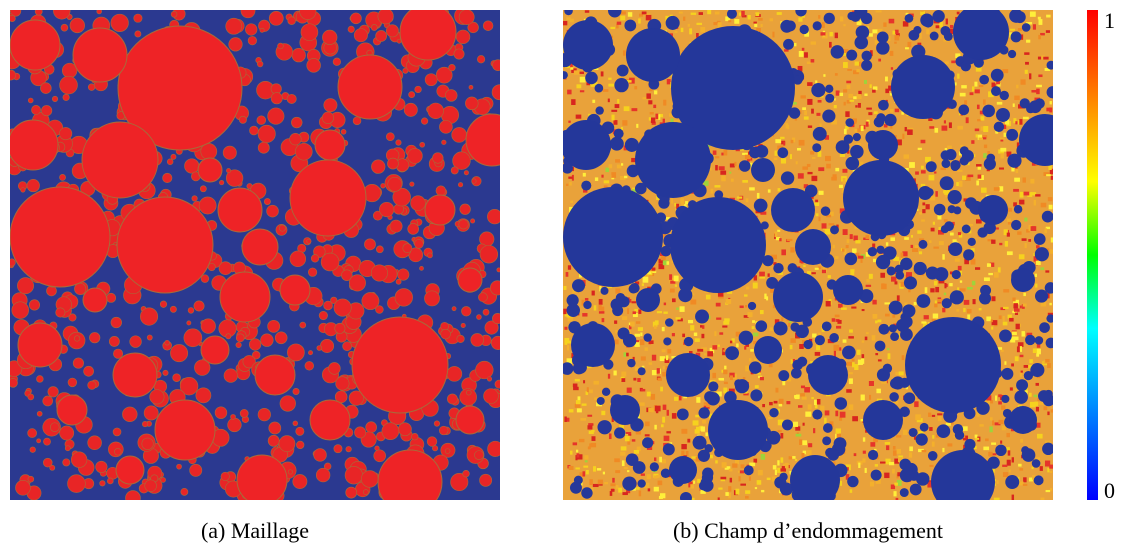  I want to click on caption: (b) Champ d’endommagement, so click(808, 530).